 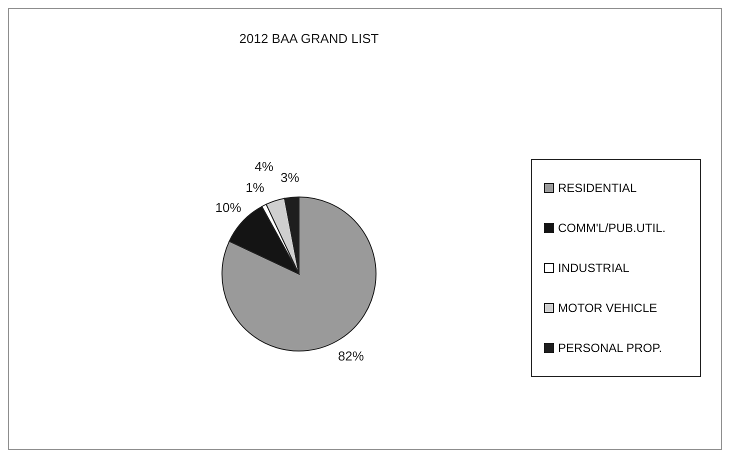 I want to click on data-label: 82%, so click(x=351, y=356).